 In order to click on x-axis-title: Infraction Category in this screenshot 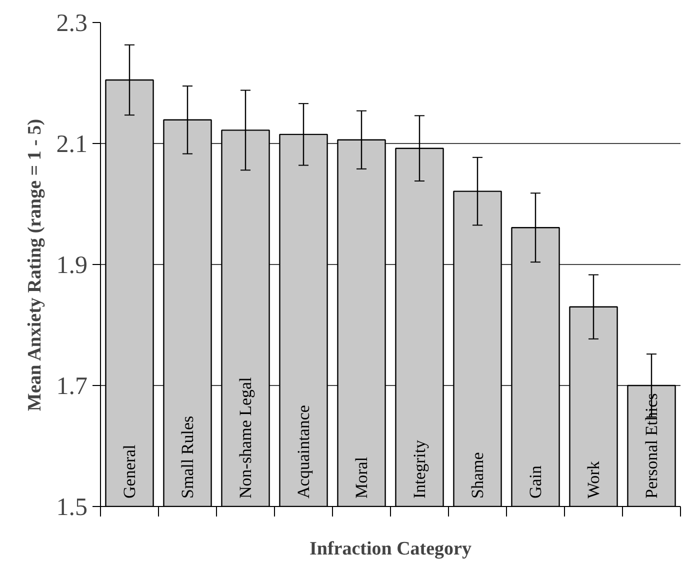, I will do `click(391, 549)`.